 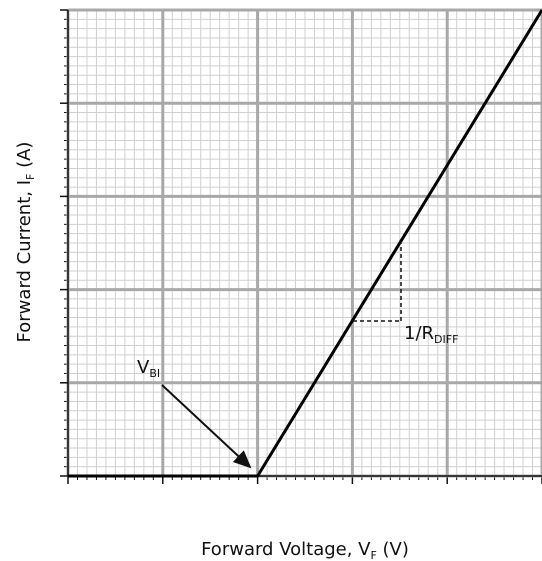 What do you see at coordinates (148, 368) in the screenshot?
I see `vbi-label: VBI` at bounding box center [148, 368].